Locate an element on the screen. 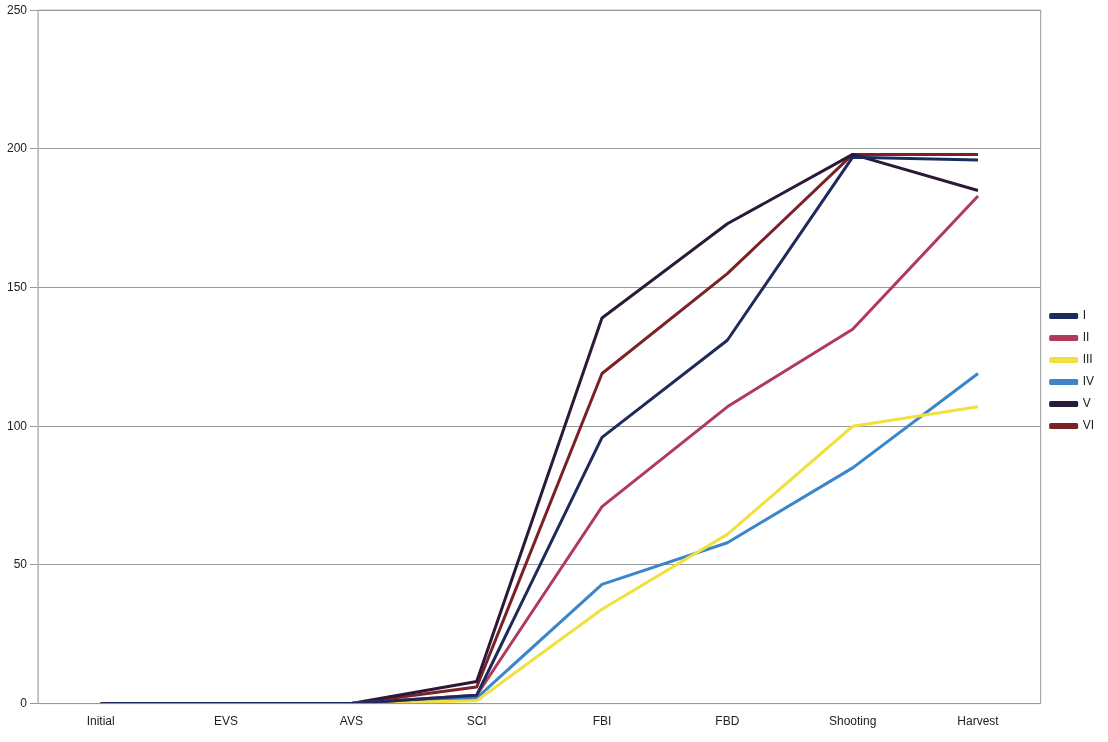 The image size is (1108, 742). y-tick-label: 200 is located at coordinates (17, 148).